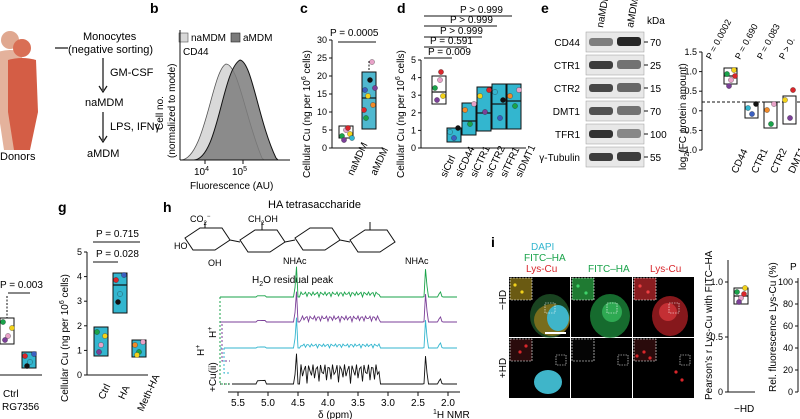 The width and height of the screenshot is (800, 419). I want to click on roi-r2-merge, so click(561, 360).